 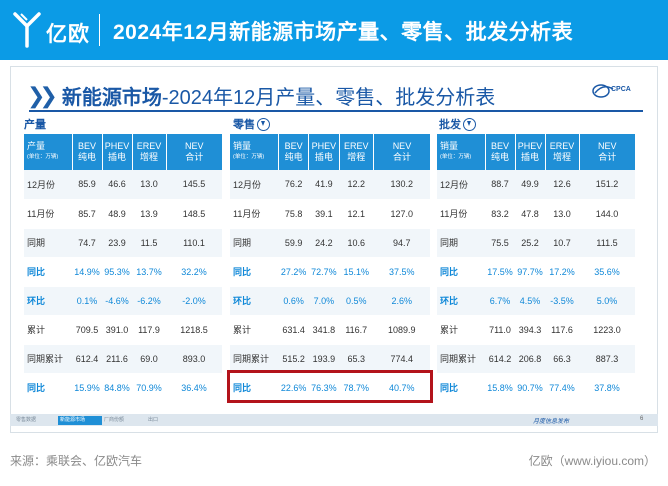 What do you see at coordinates (500, 330) in the screenshot?
I see `table-cell: 711.0` at bounding box center [500, 330].